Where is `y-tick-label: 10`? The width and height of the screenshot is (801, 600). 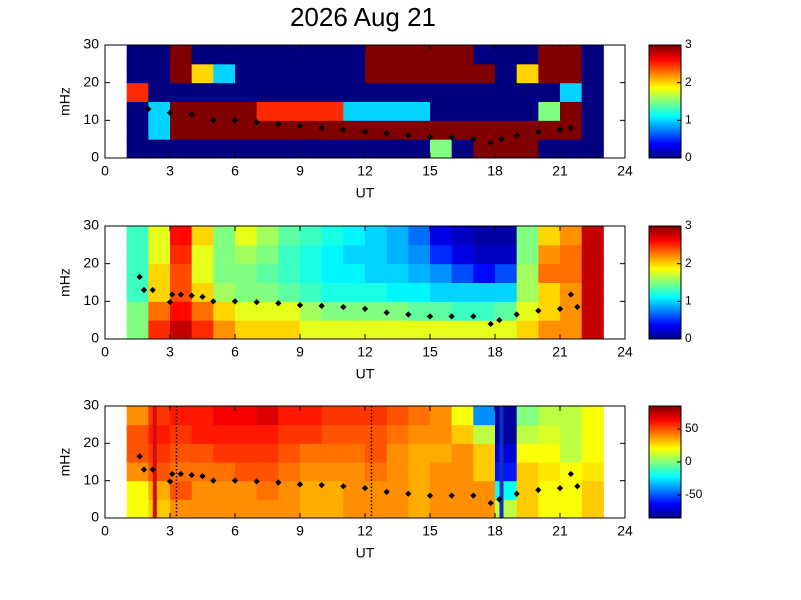 y-tick-label: 10 is located at coordinates (91, 300).